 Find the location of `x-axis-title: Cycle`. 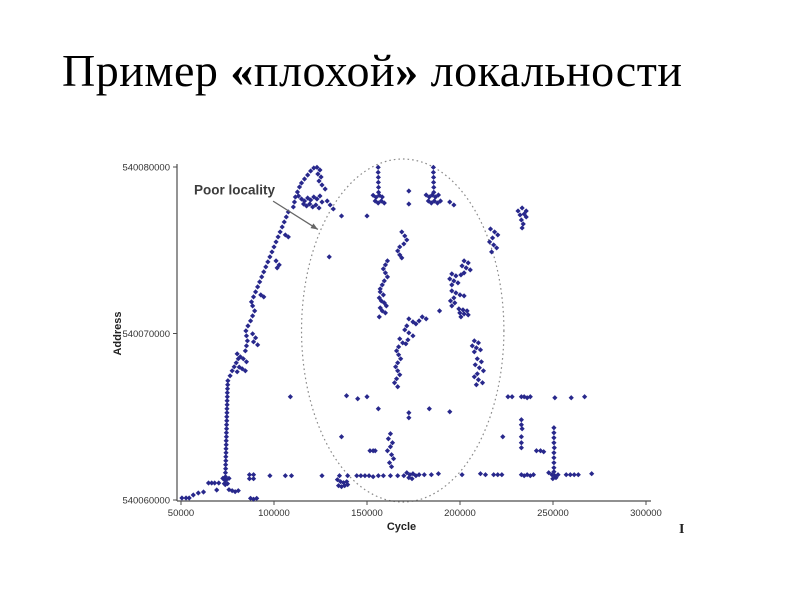

x-axis-title: Cycle is located at coordinates (401, 527).